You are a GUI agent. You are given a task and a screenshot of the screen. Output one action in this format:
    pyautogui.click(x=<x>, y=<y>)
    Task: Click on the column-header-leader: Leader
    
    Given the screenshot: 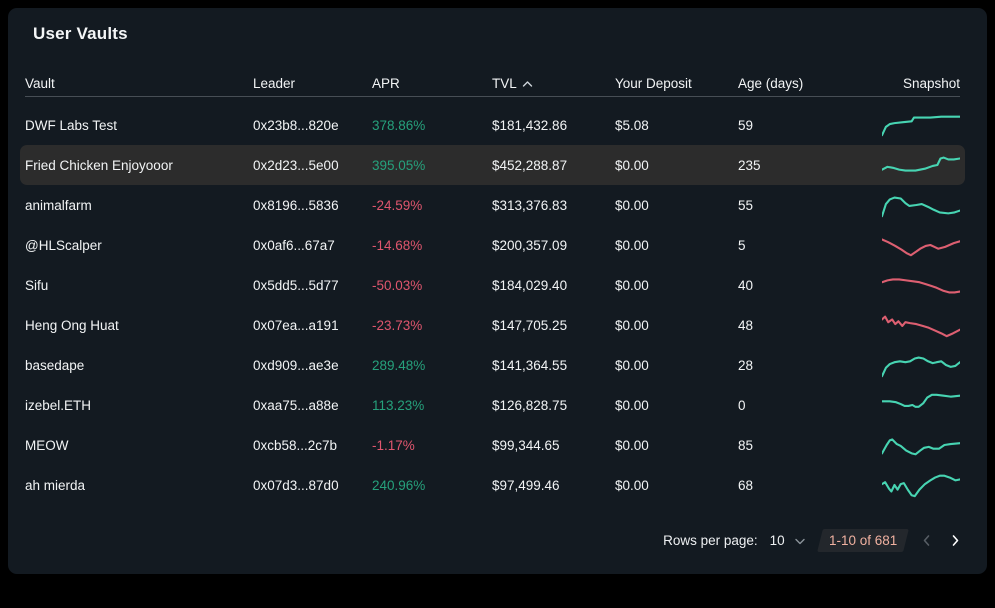 What is the action you would take?
    pyautogui.click(x=274, y=83)
    